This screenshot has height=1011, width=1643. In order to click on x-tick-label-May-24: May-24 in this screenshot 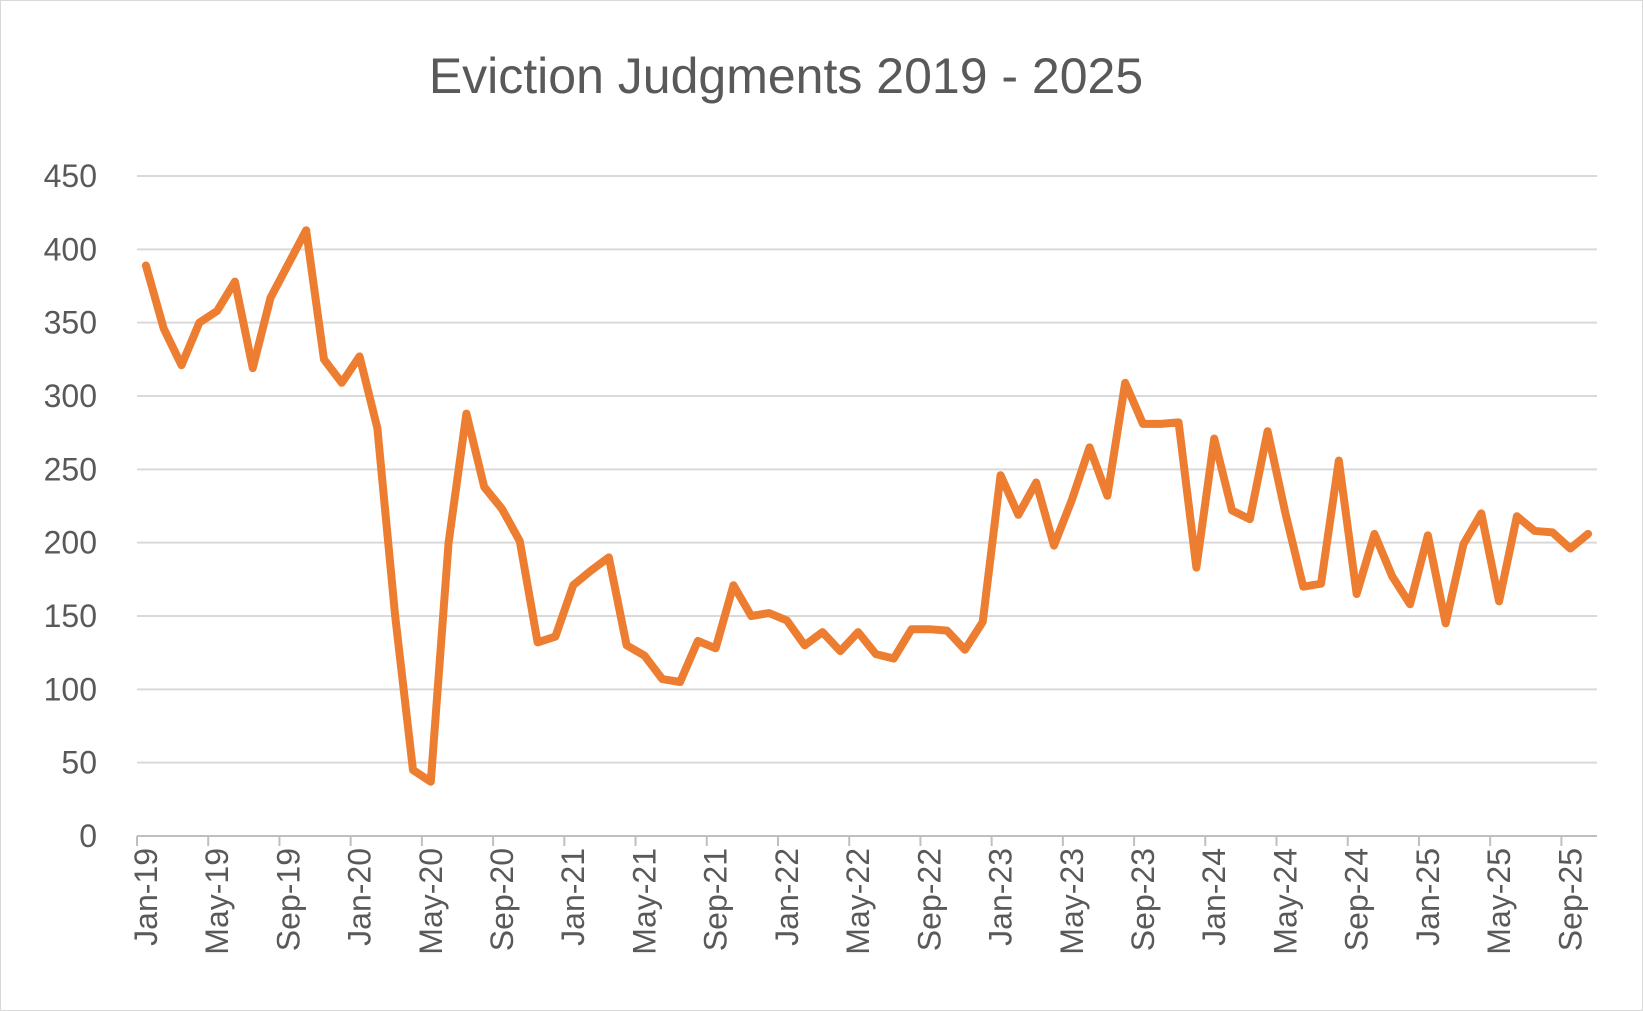, I will do `click(1285, 901)`.